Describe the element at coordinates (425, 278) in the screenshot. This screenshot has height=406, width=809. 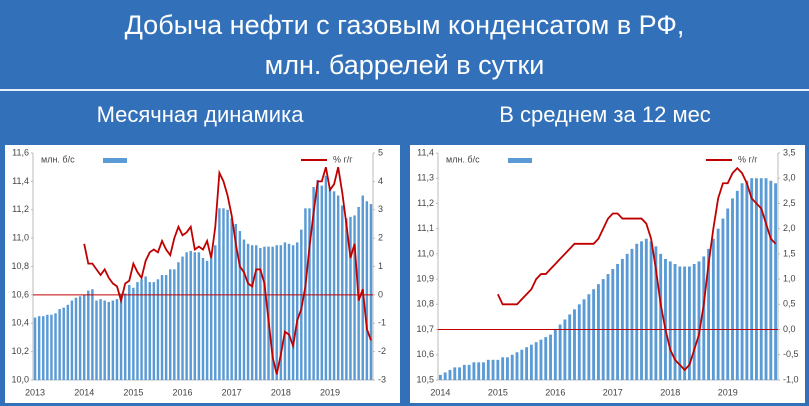
I see `y-tick-label: 10,9` at that location.